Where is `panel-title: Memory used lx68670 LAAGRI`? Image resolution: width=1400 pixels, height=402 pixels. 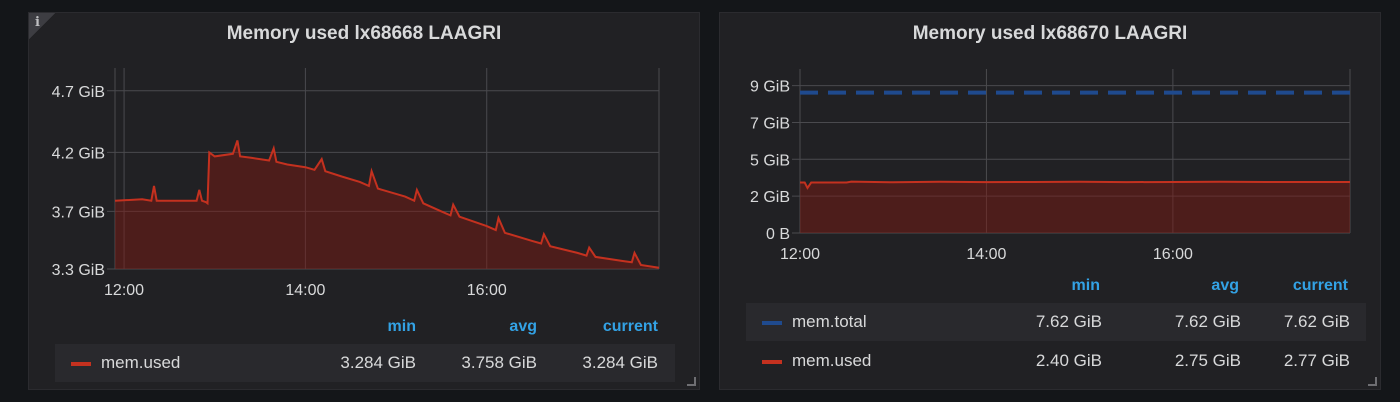 panel-title: Memory used lx68670 LAAGRI is located at coordinates (1050, 33).